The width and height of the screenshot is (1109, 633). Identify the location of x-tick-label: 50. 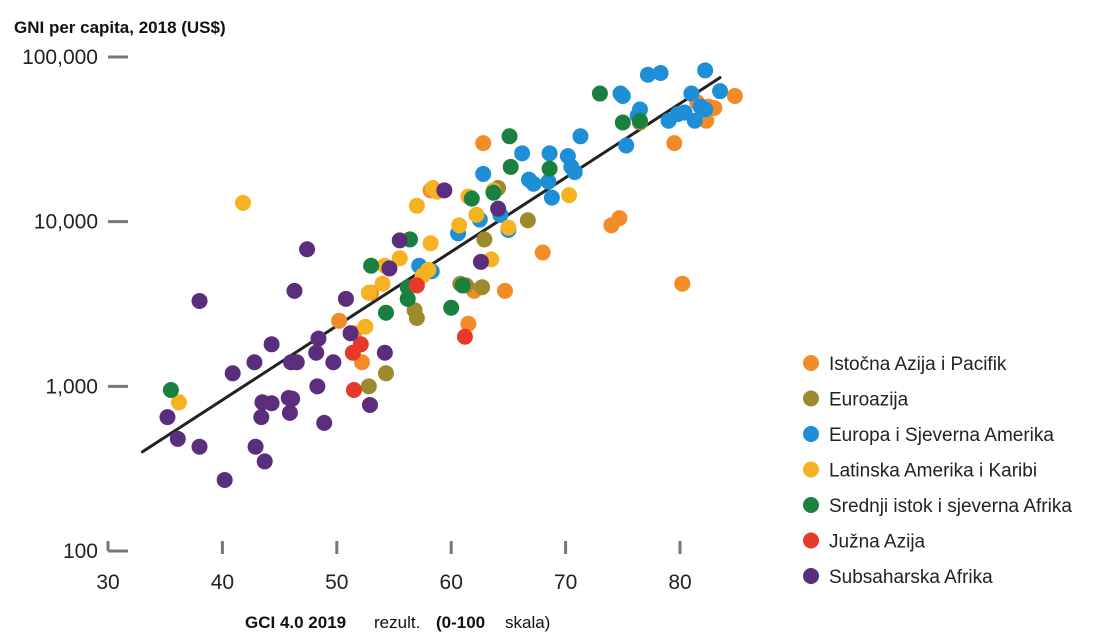
(336, 582).